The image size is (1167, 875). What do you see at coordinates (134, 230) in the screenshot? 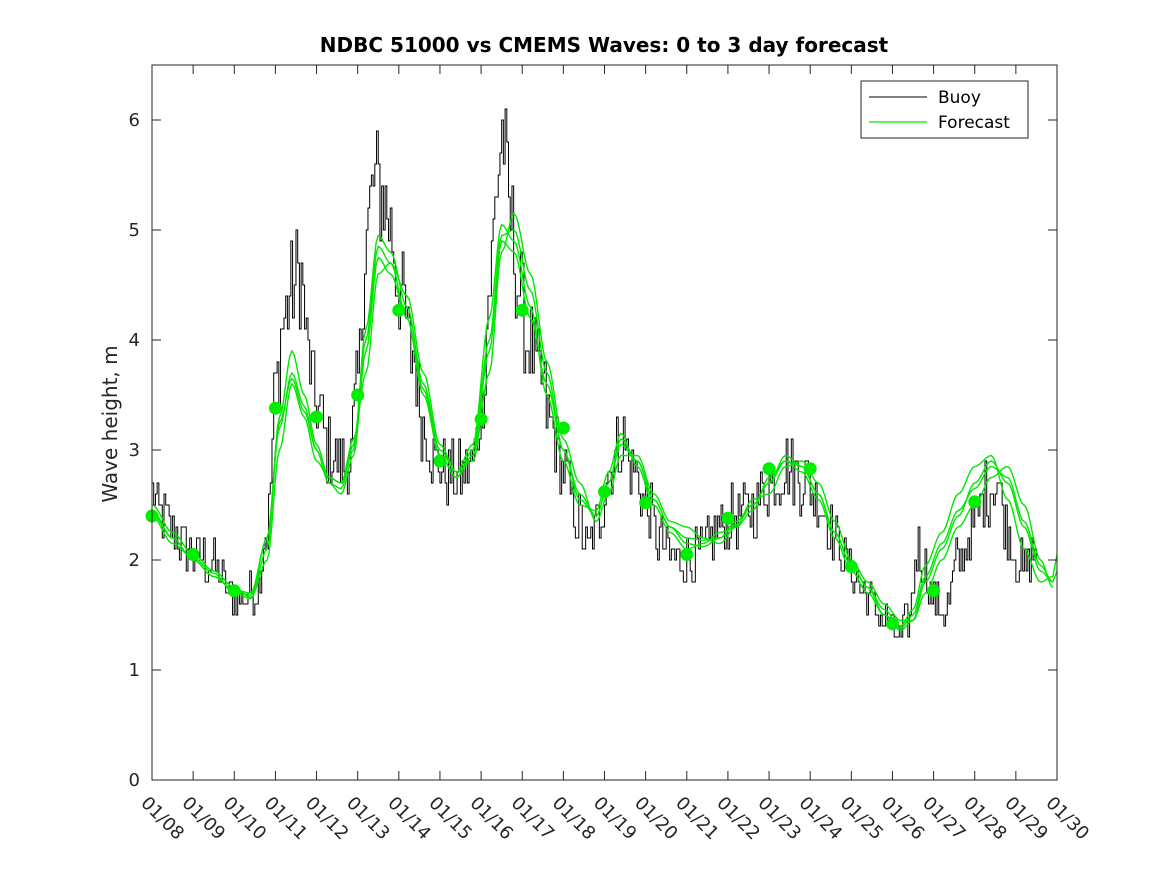
I see `y-tick-label: 5` at bounding box center [134, 230].